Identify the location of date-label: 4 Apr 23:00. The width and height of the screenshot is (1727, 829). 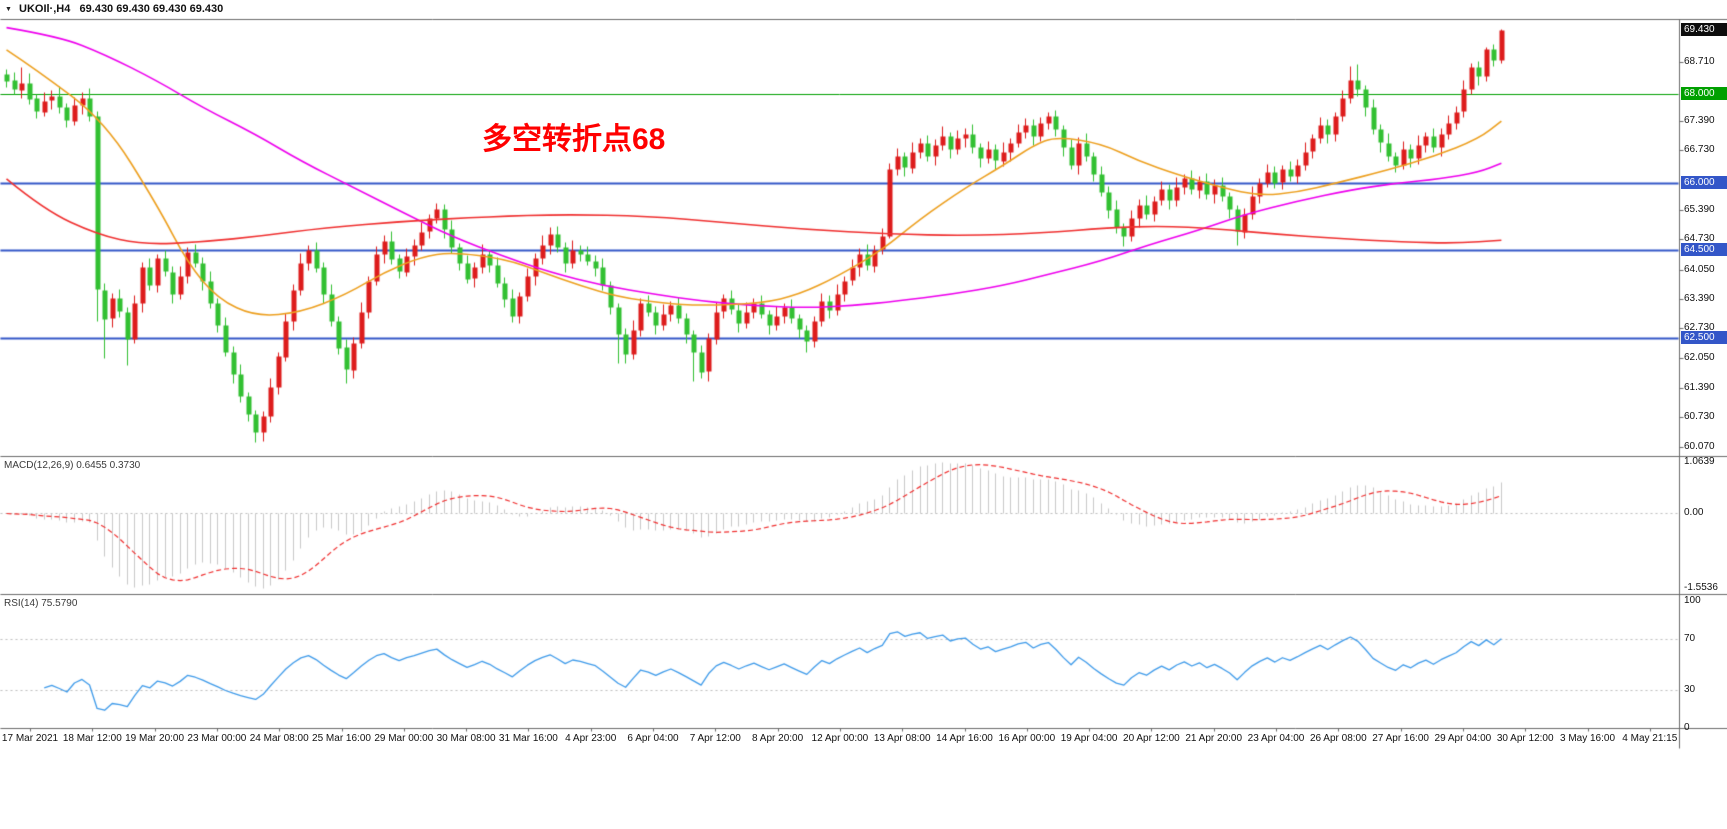
(591, 738).